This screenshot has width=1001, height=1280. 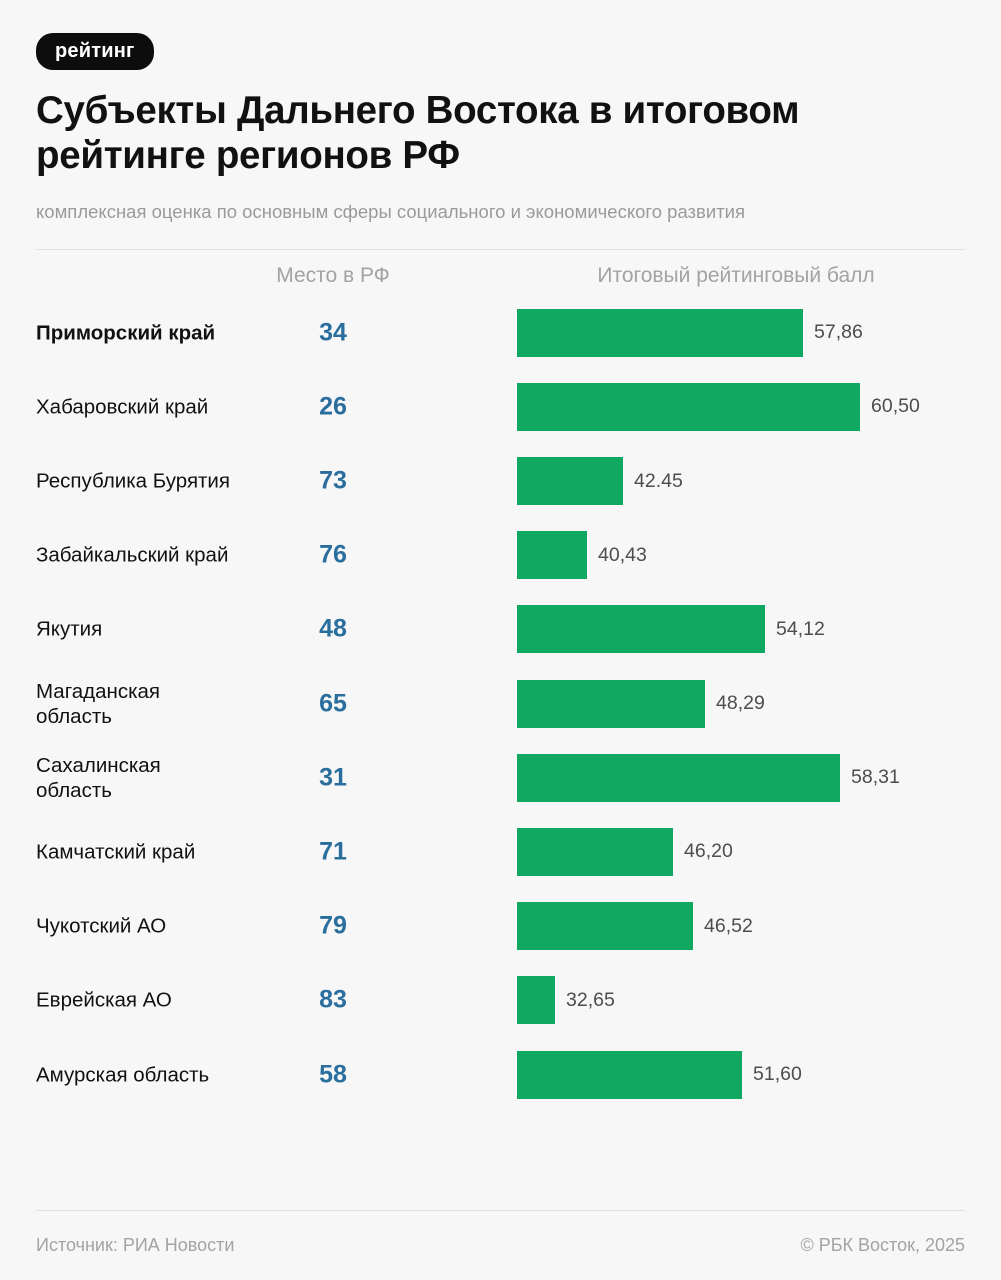 I want to click on rank-value: 65, so click(x=333, y=703).